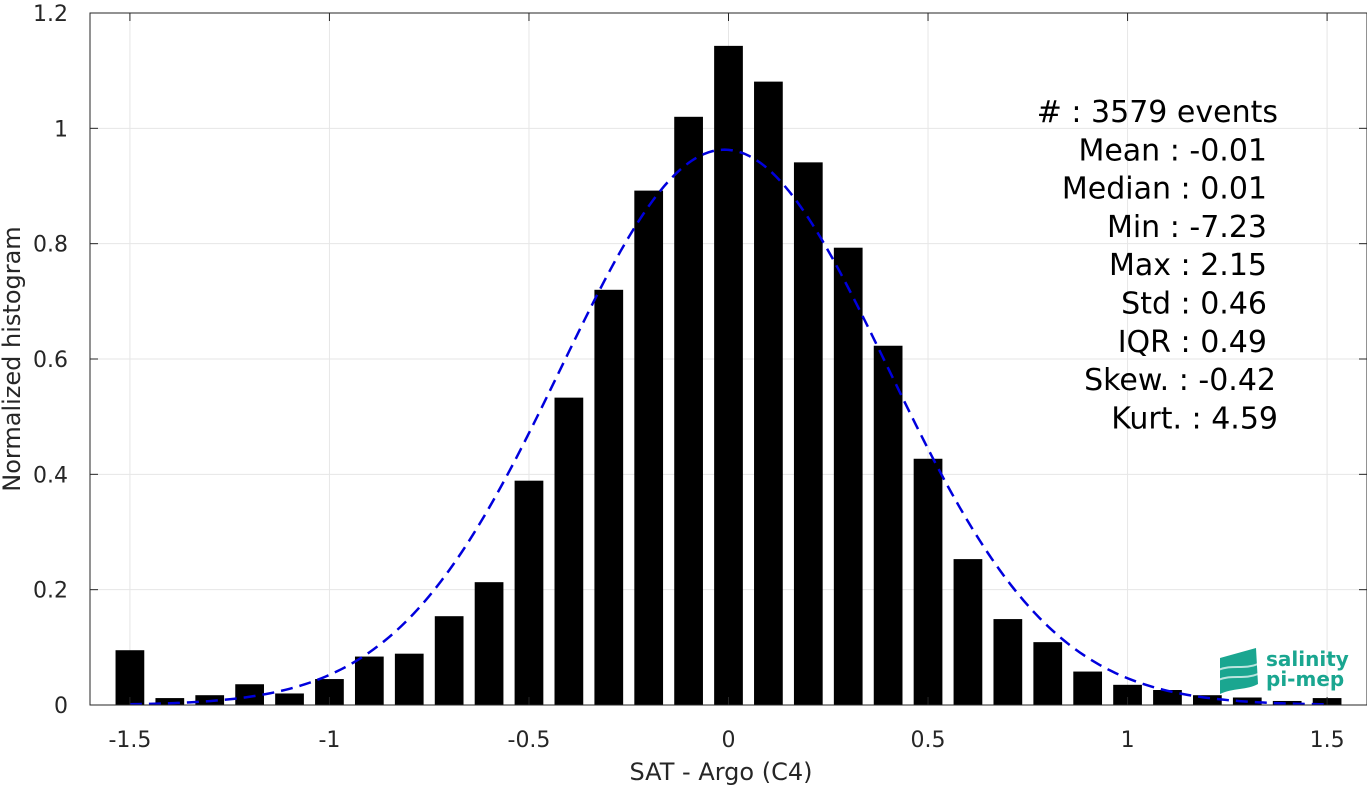  Describe the element at coordinates (50, 591) in the screenshot. I see `y-tick-label: 0.2` at that location.